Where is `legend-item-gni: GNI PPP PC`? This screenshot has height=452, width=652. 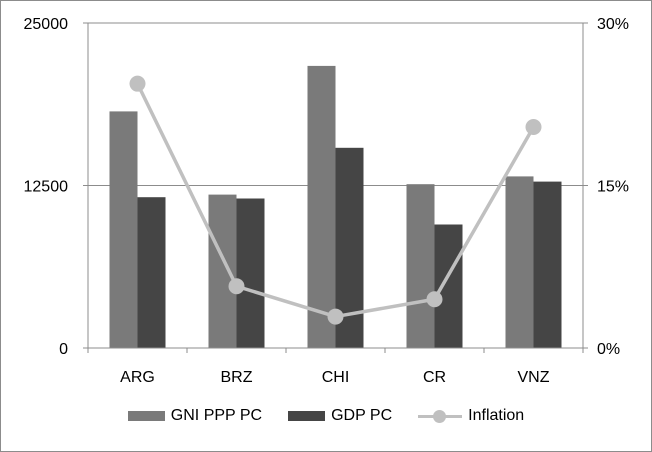 legend-item-gni: GNI PPP PC is located at coordinates (195, 416).